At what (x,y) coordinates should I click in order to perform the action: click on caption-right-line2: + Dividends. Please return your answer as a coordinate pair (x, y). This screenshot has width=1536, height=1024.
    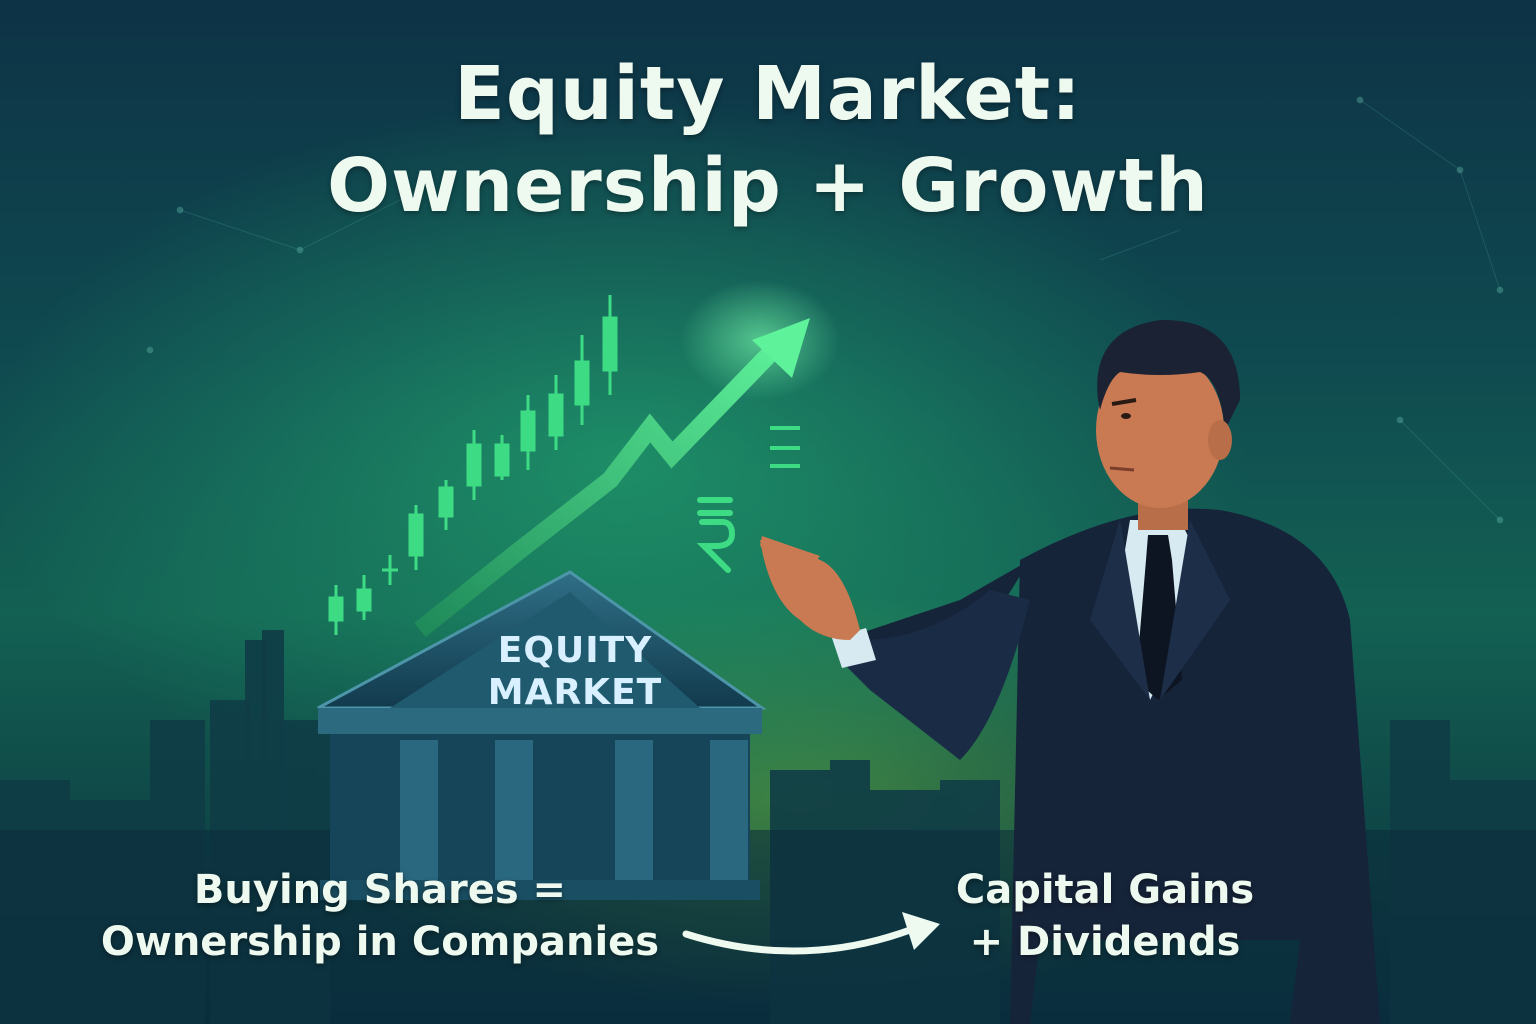
    Looking at the image, I should click on (1105, 942).